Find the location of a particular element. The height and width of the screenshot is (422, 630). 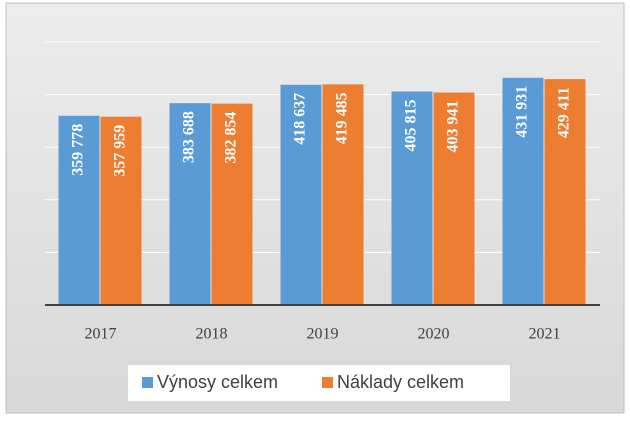

legend-box is located at coordinates (319, 383).